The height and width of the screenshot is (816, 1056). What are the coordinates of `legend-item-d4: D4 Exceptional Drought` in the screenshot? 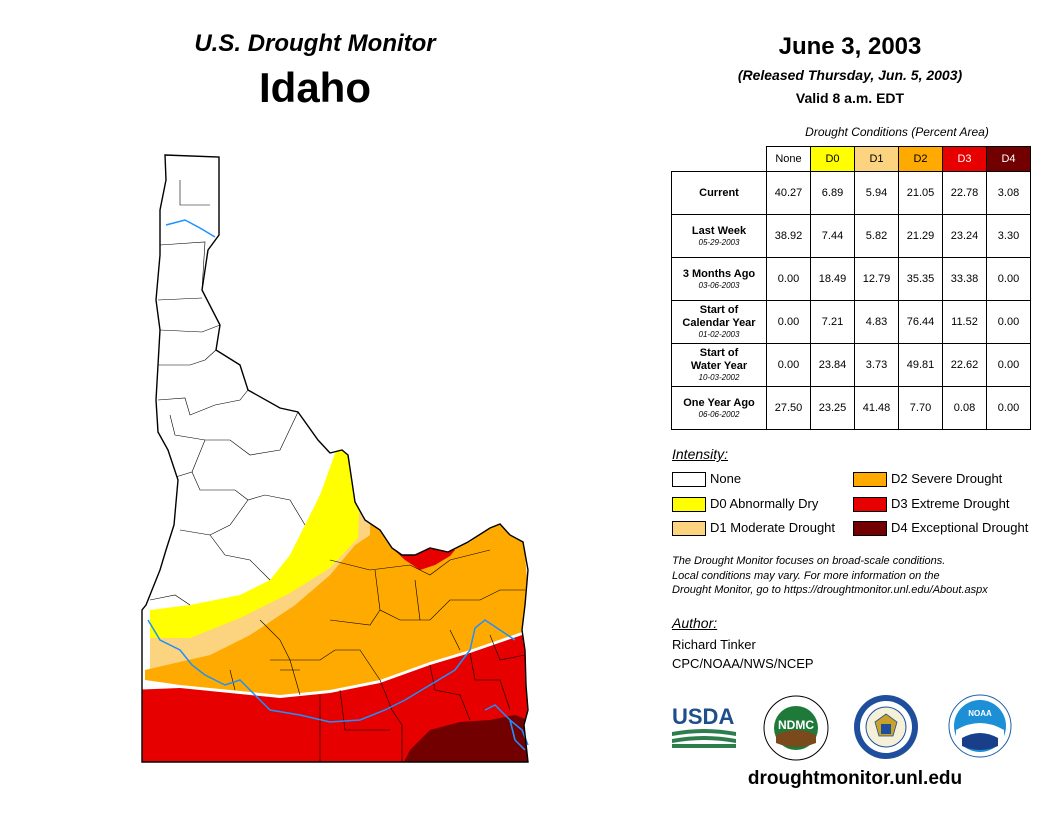 It's located at (941, 528).